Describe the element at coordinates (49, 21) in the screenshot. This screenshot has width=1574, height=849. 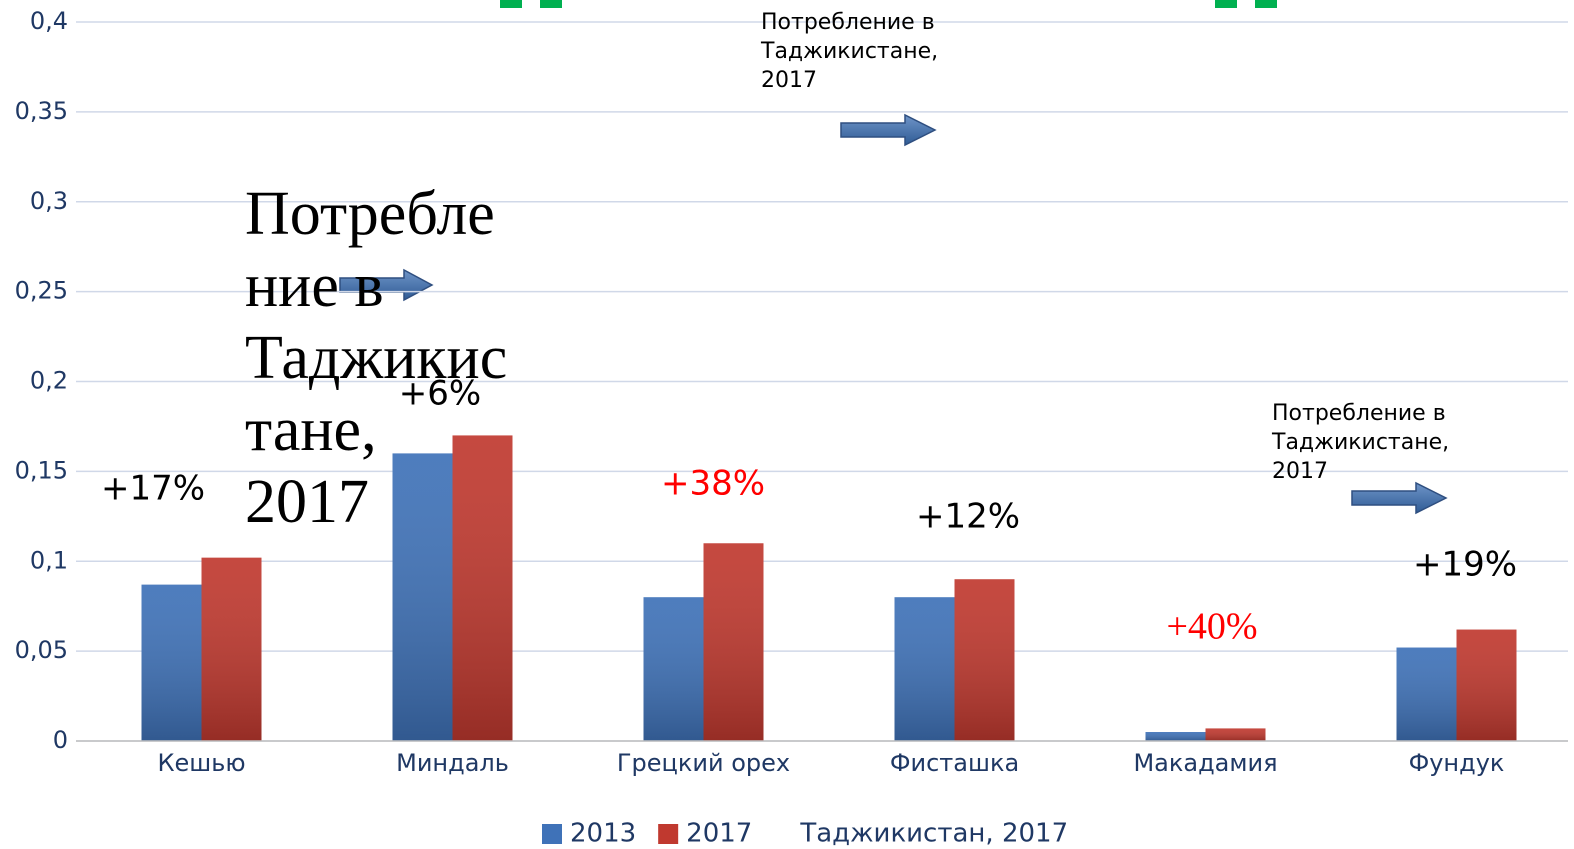
I see `y-tick-label: 0,4` at that location.